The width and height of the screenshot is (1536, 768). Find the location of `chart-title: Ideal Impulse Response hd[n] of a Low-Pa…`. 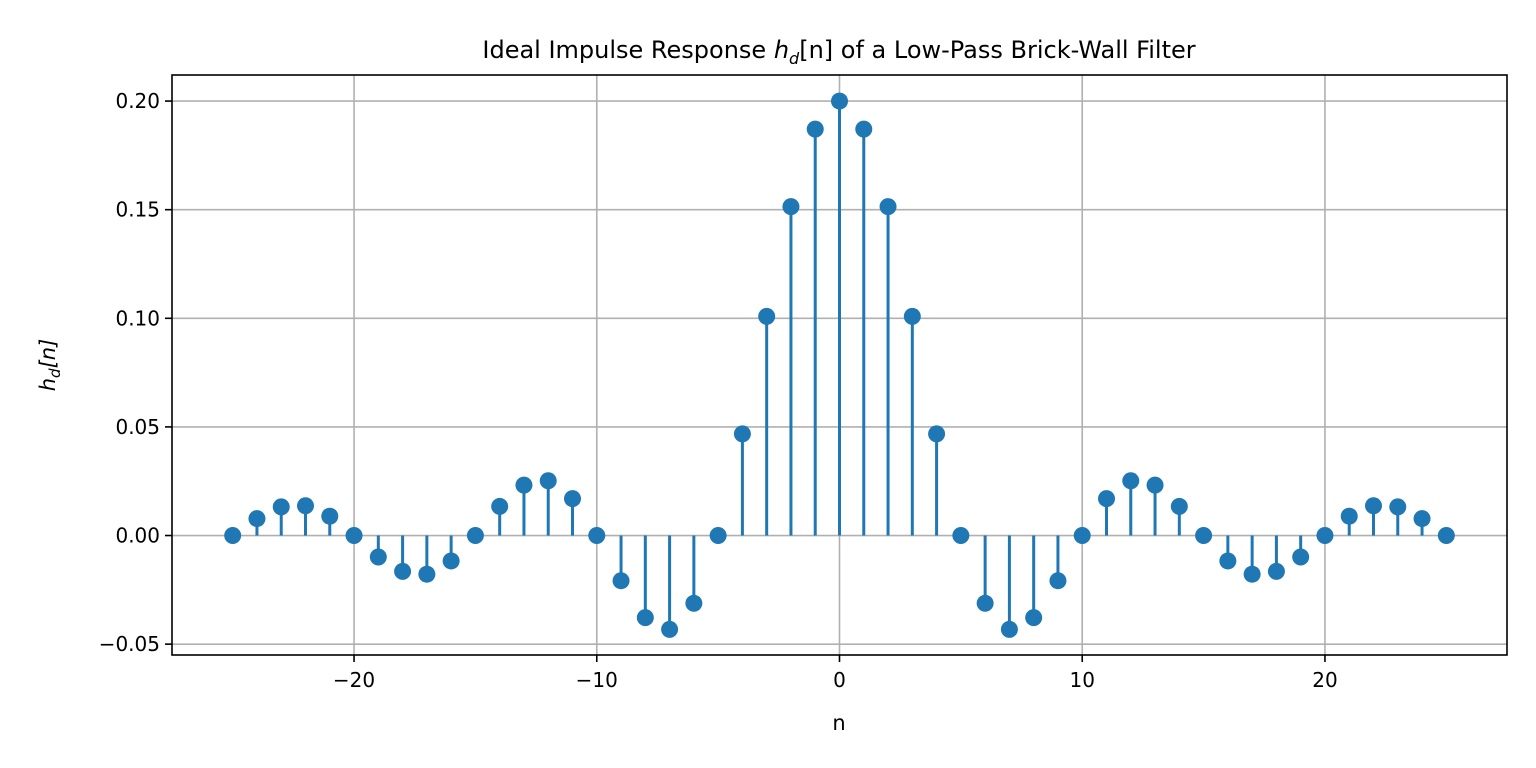

chart-title: Ideal Impulse Response hd[n] of a Low-Pa… is located at coordinates (838, 52).